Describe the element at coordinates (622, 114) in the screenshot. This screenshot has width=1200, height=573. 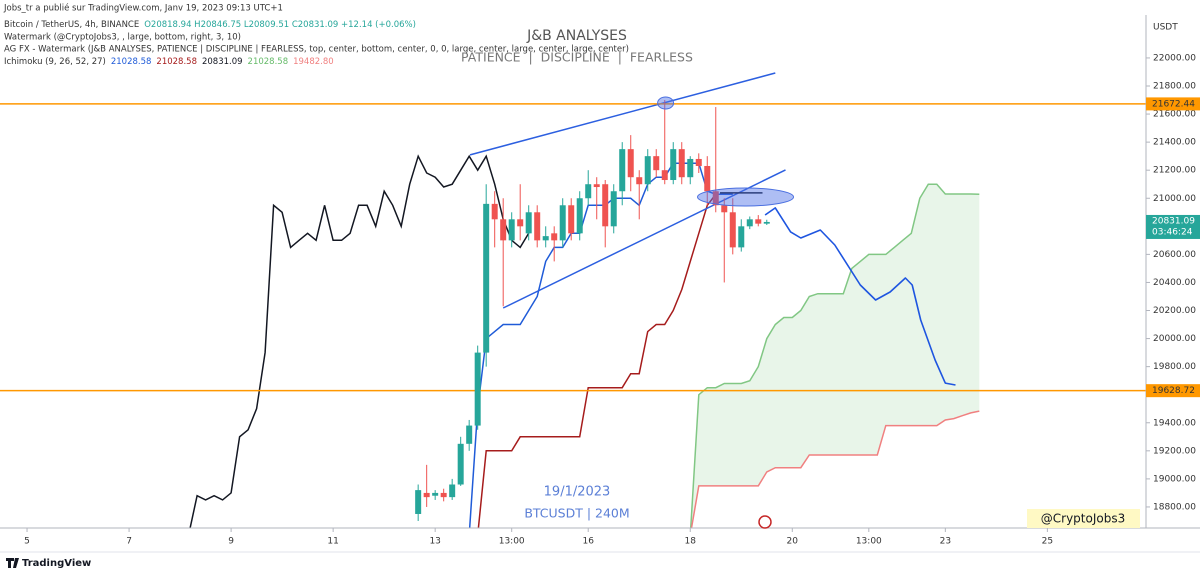
I see `trendline` at that location.